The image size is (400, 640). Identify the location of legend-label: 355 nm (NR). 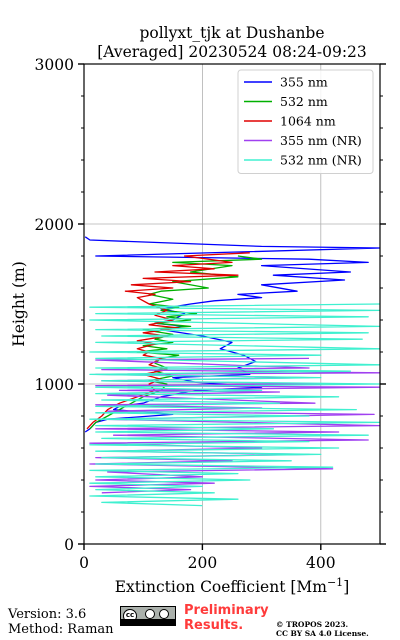
(321, 140).